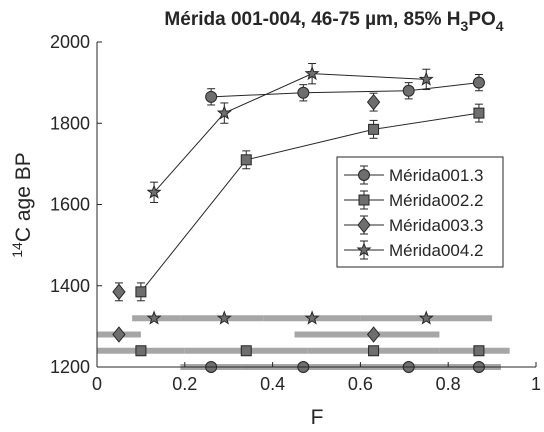 The width and height of the screenshot is (544, 432). I want to click on x-tick-label: 0.2, so click(184, 384).